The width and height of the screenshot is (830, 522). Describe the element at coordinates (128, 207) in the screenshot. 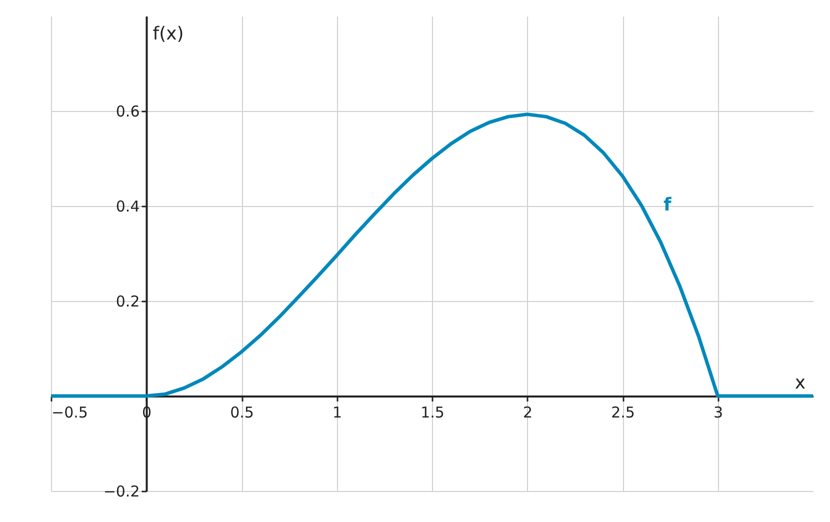

I see `y-tick-label: 0.4` at that location.